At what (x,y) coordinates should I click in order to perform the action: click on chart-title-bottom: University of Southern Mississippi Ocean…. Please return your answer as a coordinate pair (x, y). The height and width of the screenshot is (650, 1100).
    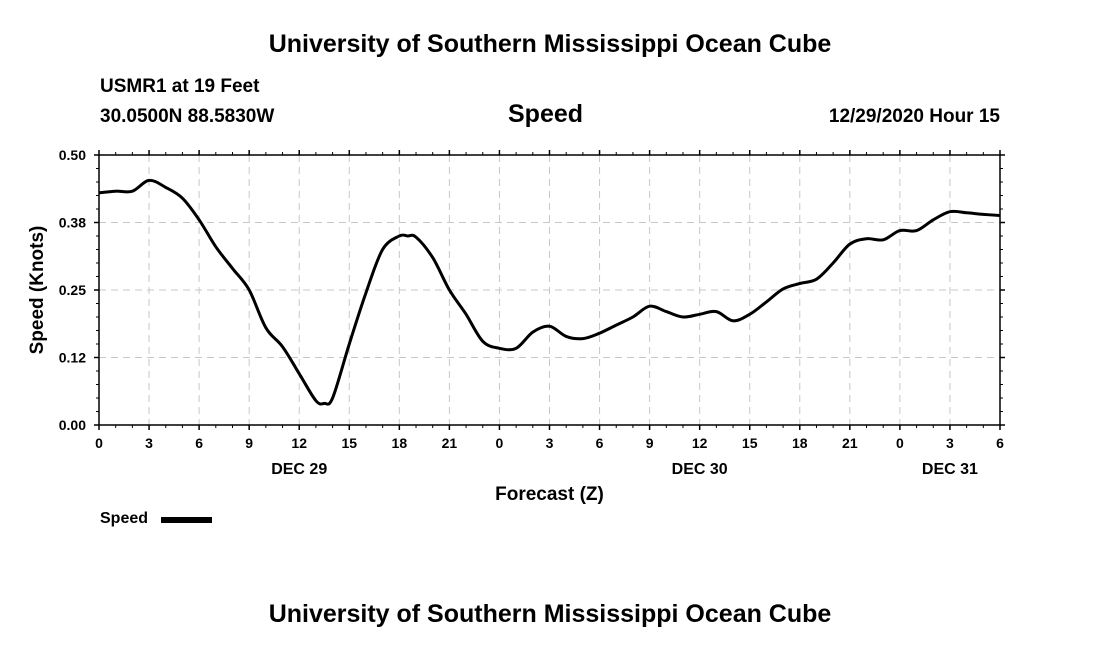
    Looking at the image, I should click on (550, 614).